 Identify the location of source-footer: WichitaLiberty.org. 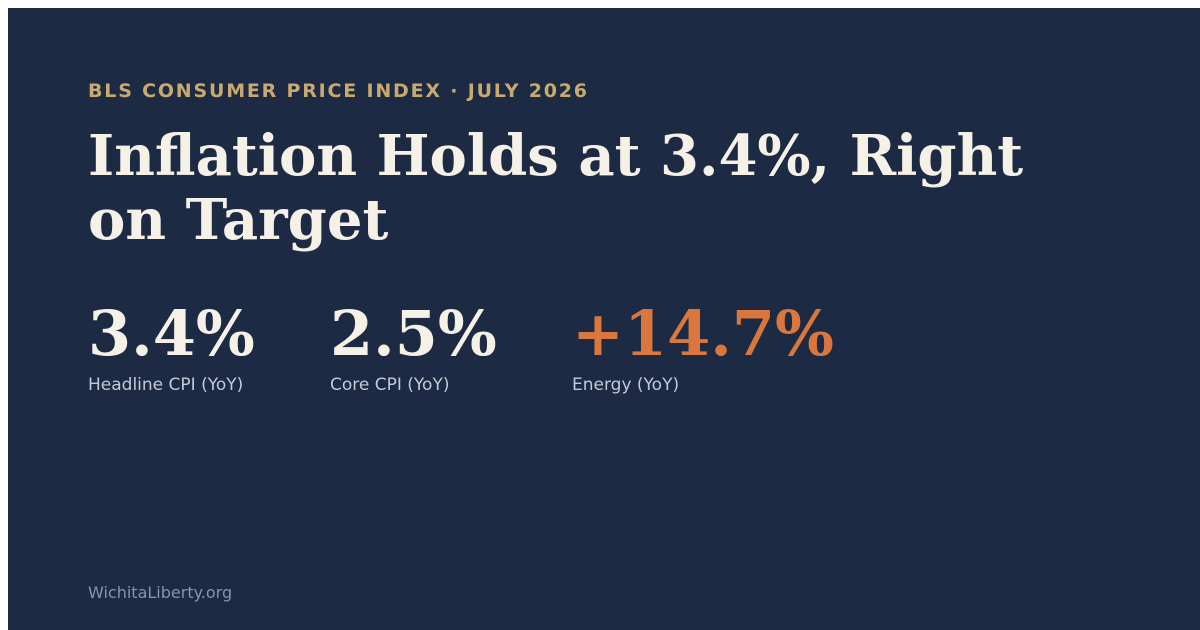
(160, 592).